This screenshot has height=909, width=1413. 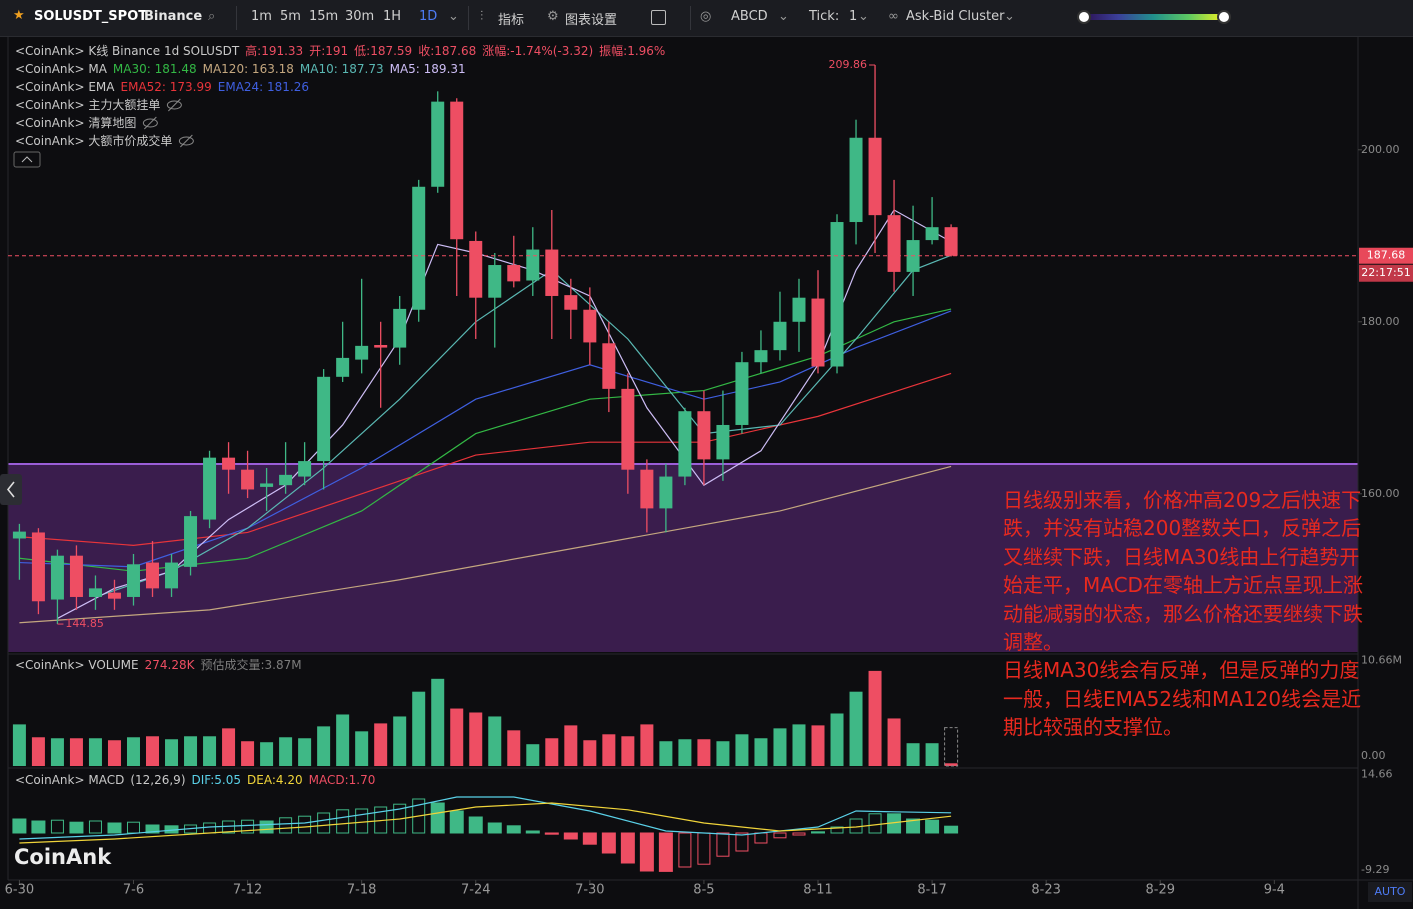 I want to click on y-tick-label: 200.00, so click(x=1380, y=149).